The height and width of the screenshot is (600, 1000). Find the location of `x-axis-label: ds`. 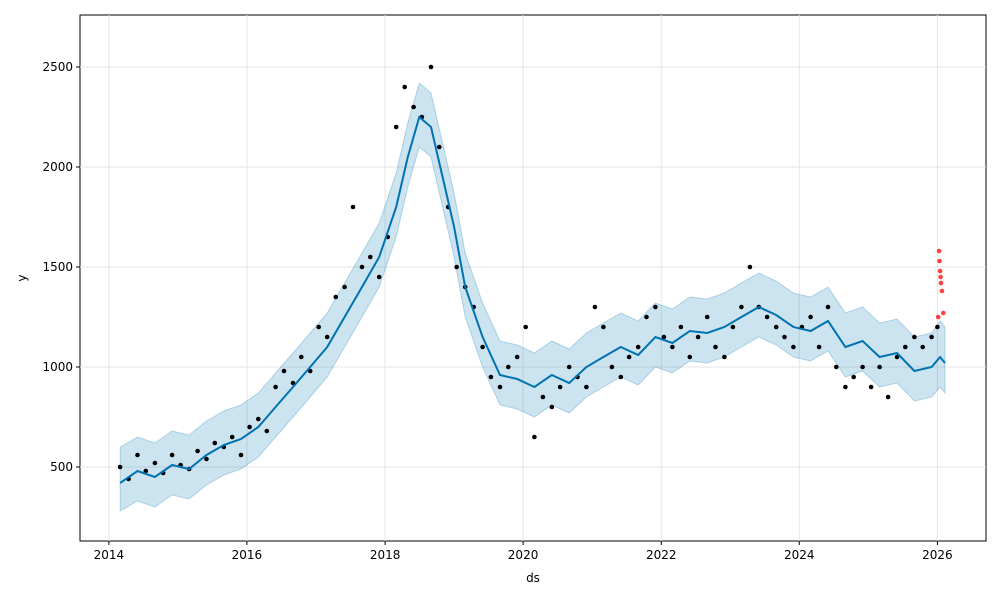

x-axis-label: ds is located at coordinates (533, 578).